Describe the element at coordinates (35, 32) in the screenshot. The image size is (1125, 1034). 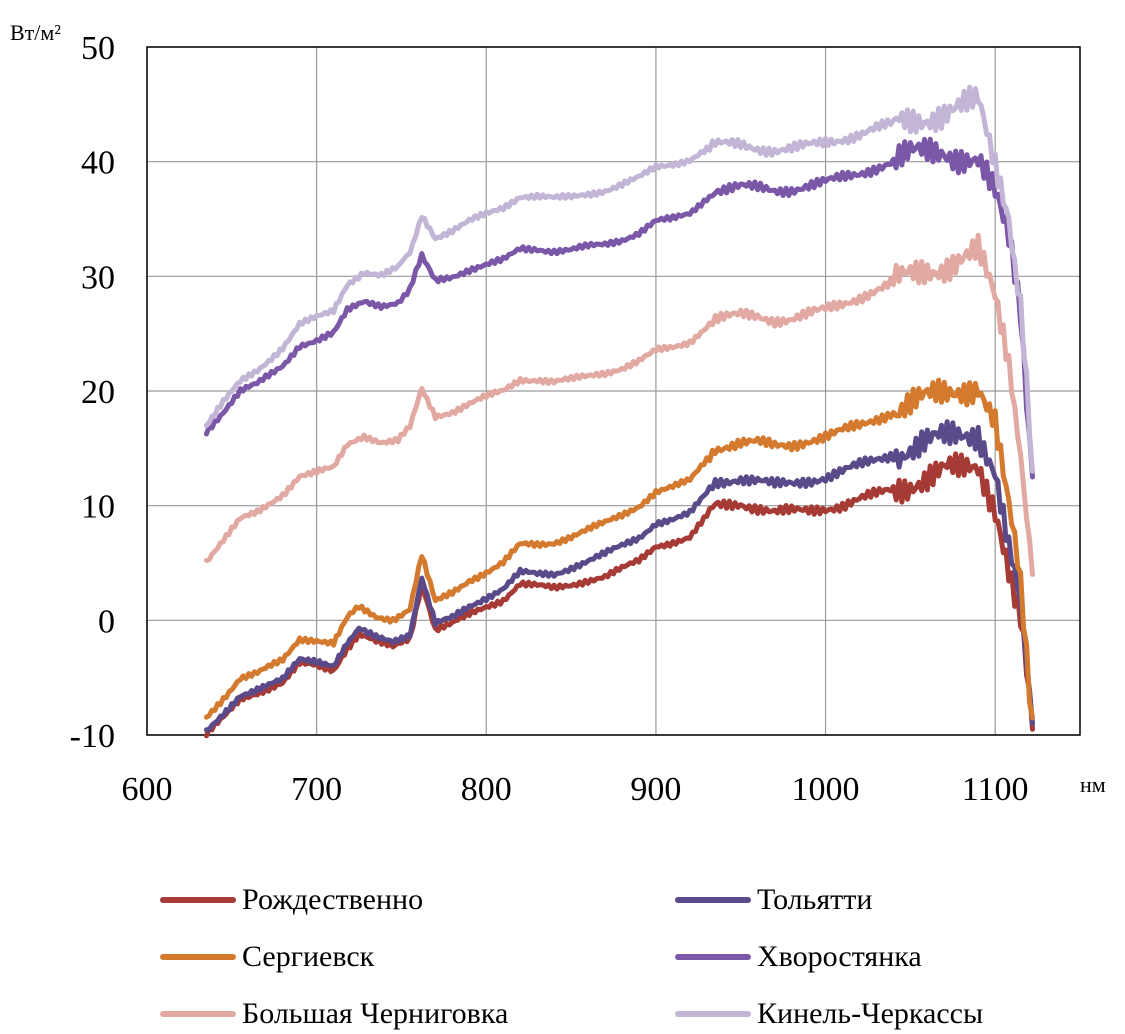
I see `y-axis-unit-label: Вт/м²` at that location.